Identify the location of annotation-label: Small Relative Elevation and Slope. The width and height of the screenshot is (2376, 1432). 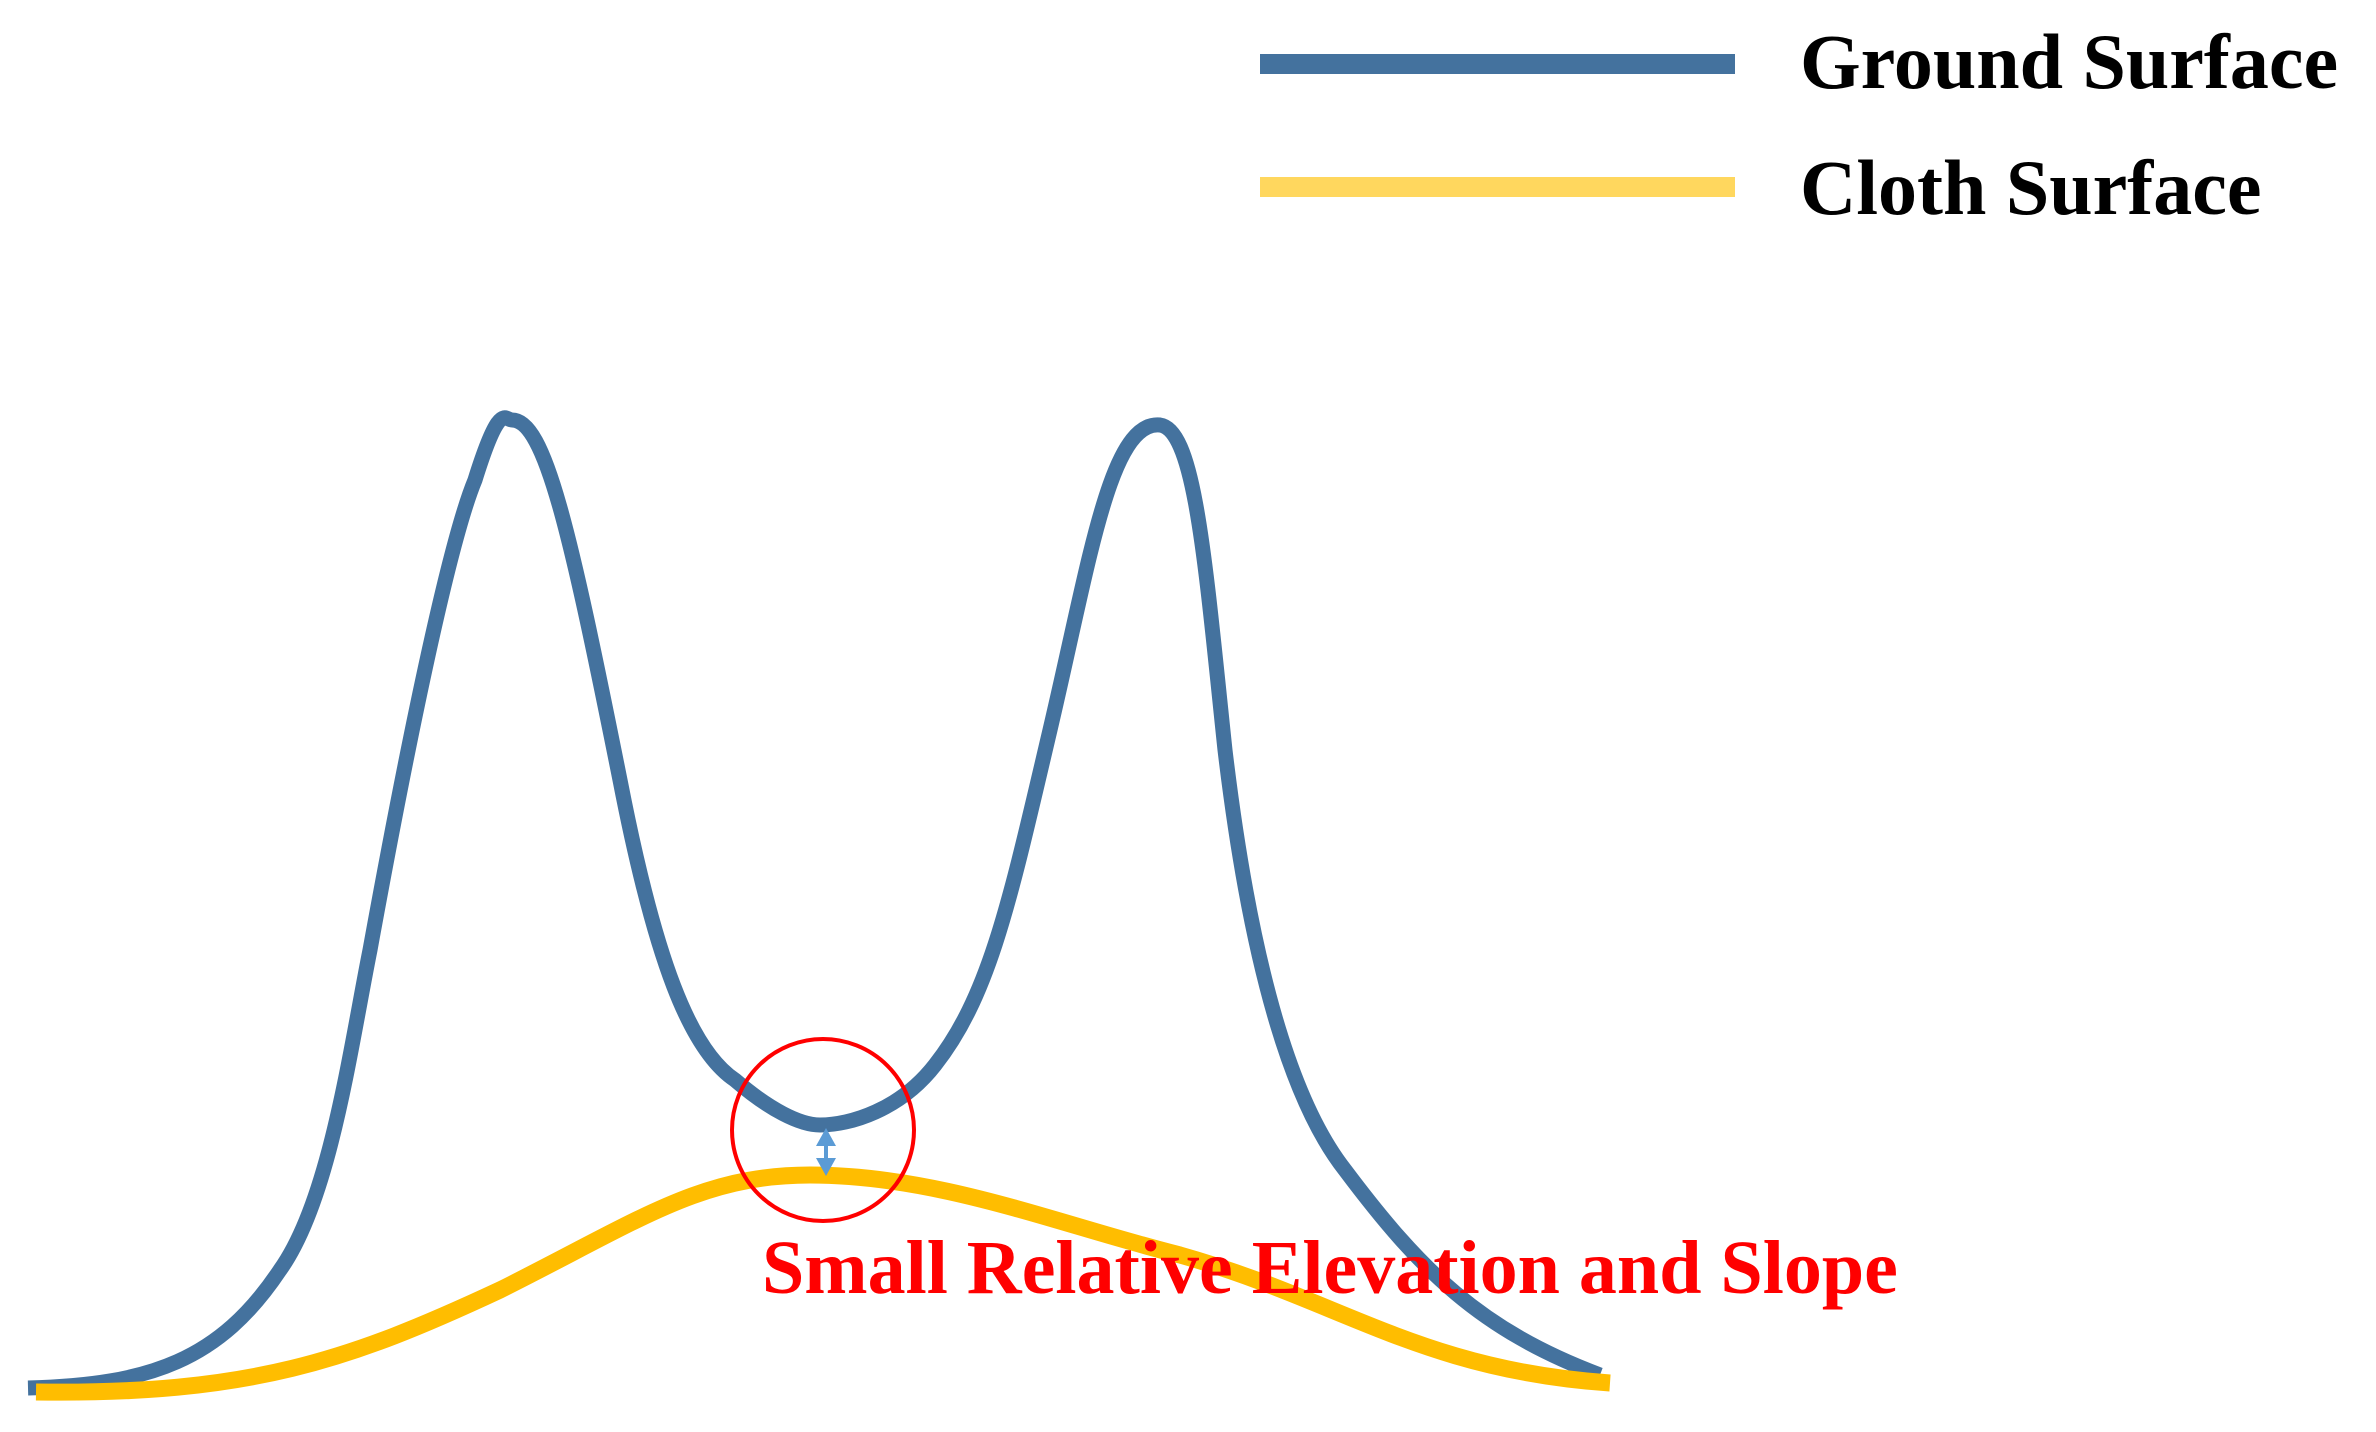
(1330, 1268).